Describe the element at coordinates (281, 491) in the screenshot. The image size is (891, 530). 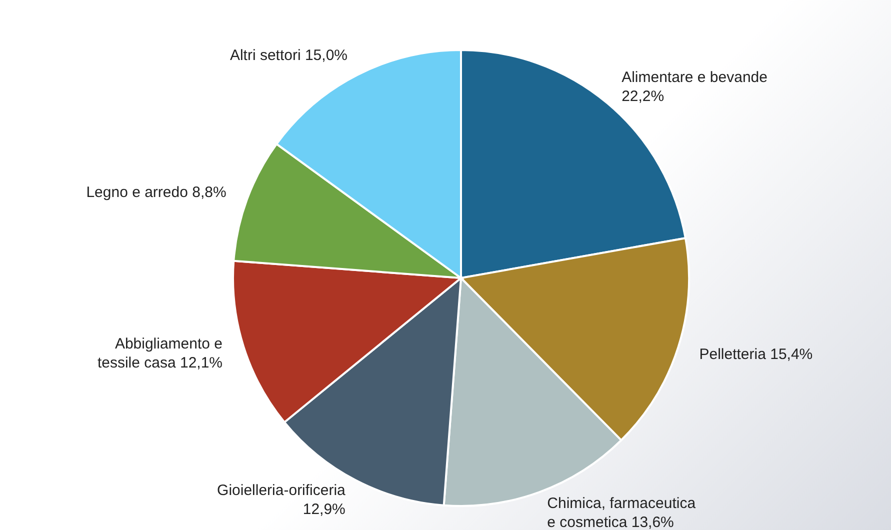
I see `slice-label: Gioielleria-orificeria` at that location.